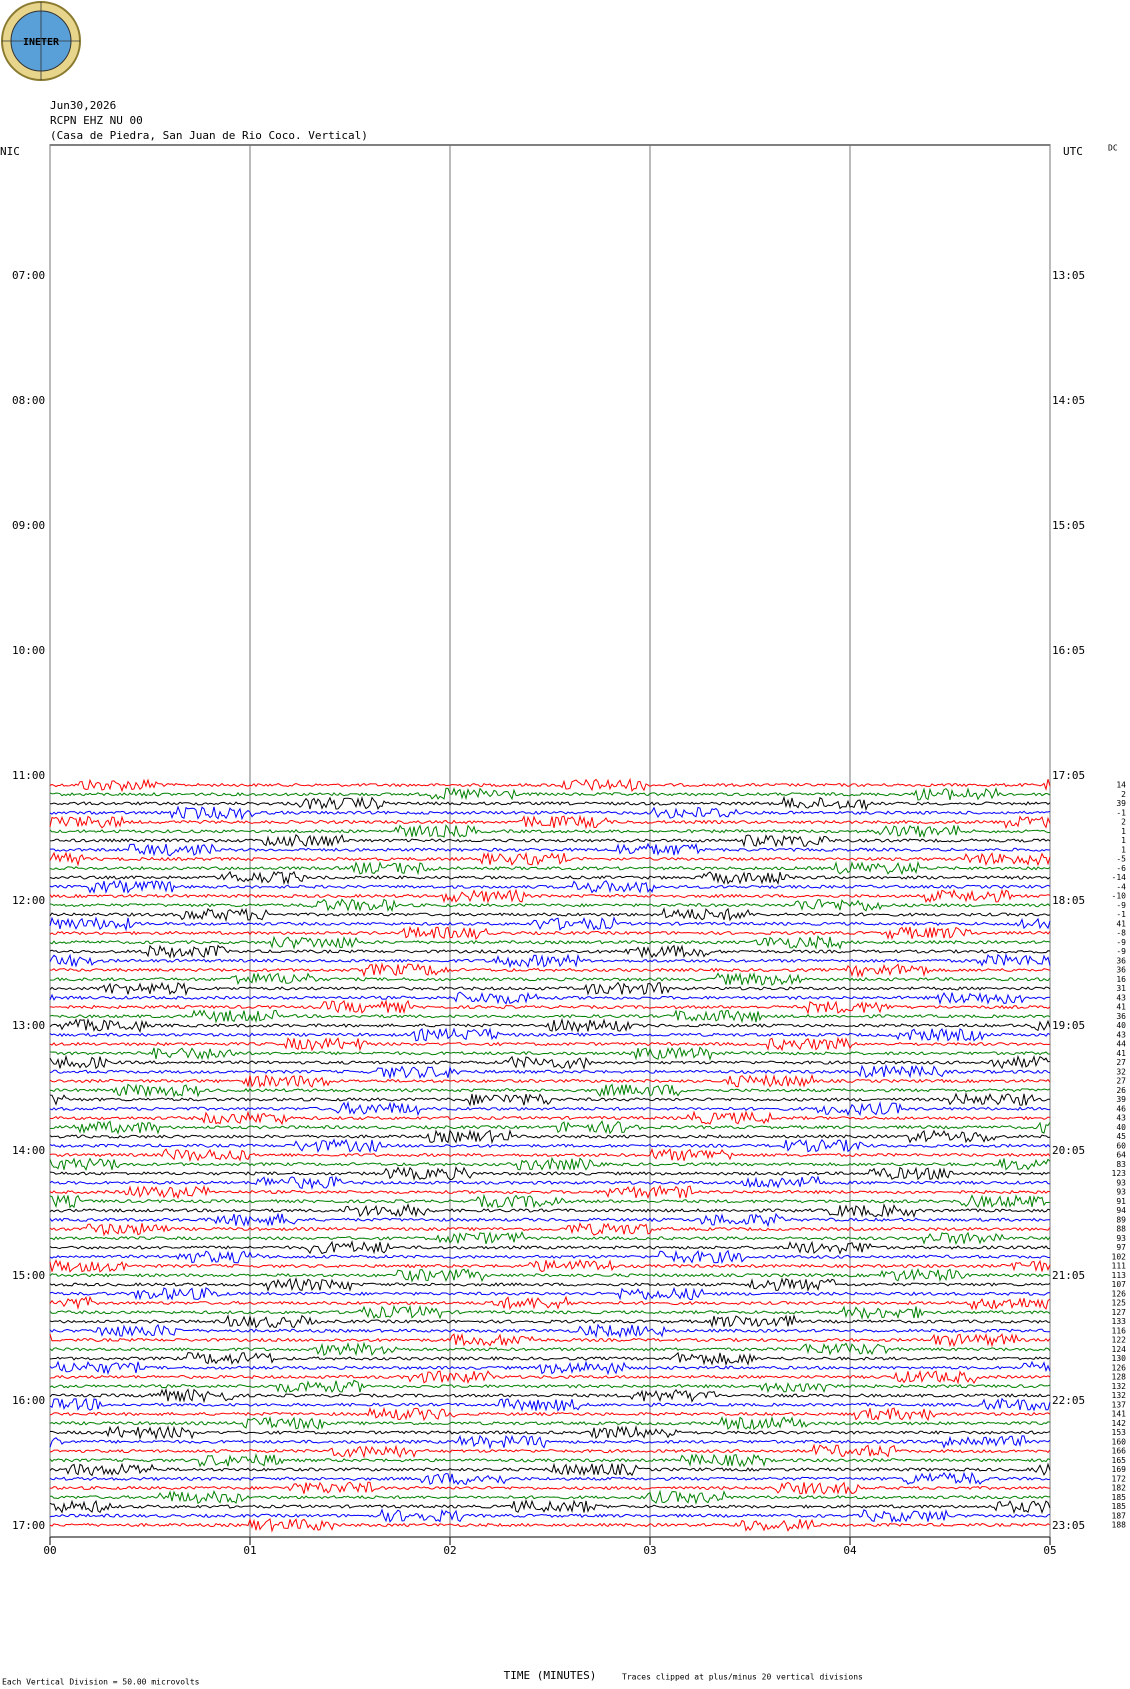 The image size is (1130, 1689). What do you see at coordinates (1119, 1423) in the screenshot?
I see `dc-offset: 142` at bounding box center [1119, 1423].